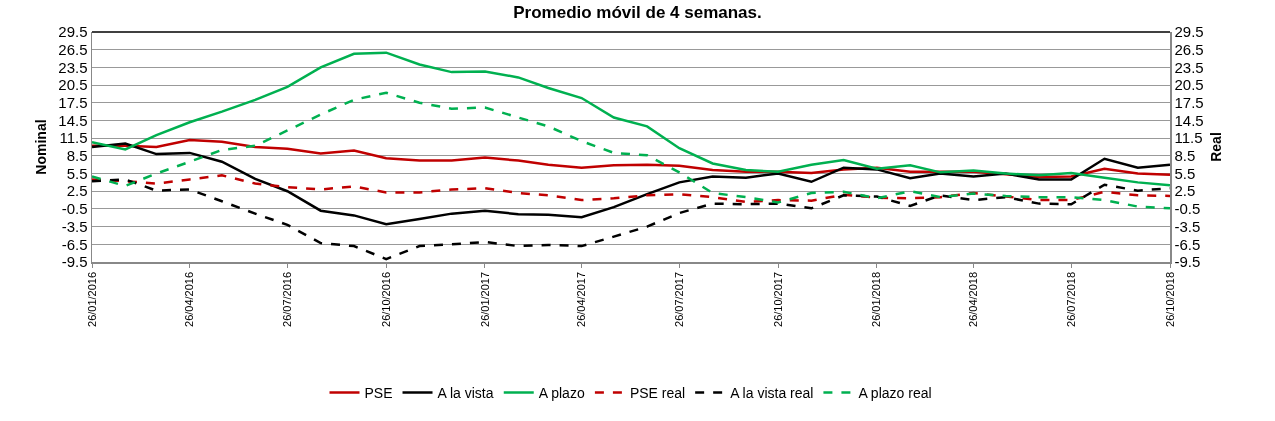 This screenshot has height=421, width=1275. I want to click on legend-label: A la vista, so click(465, 393).